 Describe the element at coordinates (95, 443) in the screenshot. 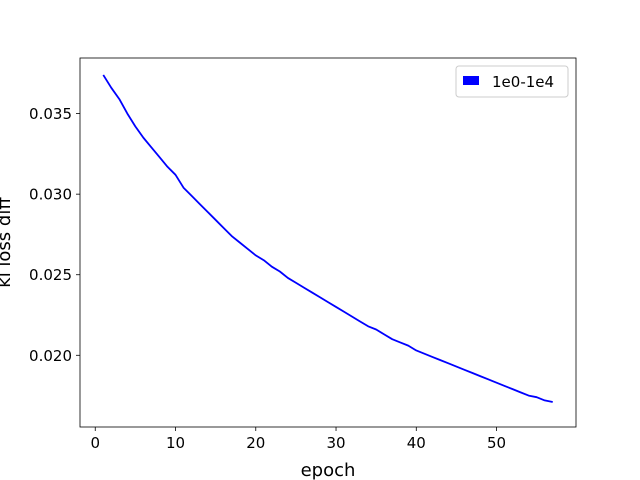

I see `x-tick-label: 0` at that location.